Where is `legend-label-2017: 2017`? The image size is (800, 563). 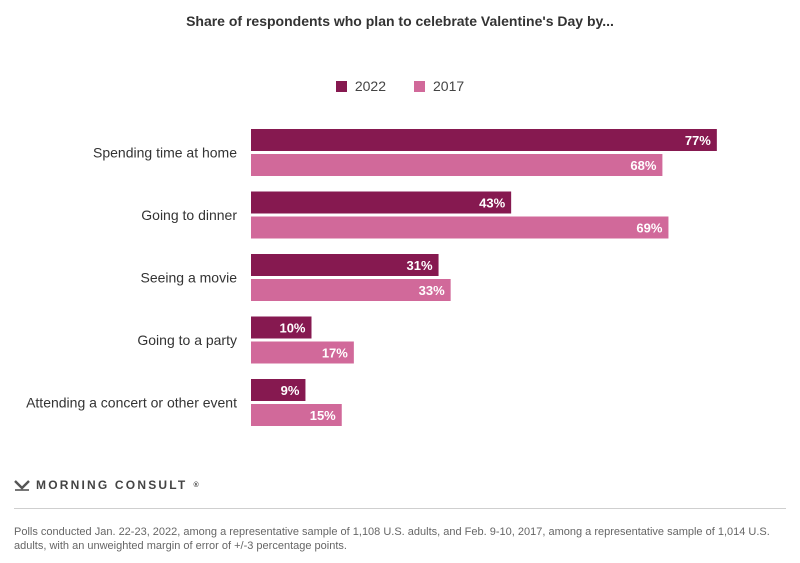 legend-label-2017: 2017 is located at coordinates (449, 86).